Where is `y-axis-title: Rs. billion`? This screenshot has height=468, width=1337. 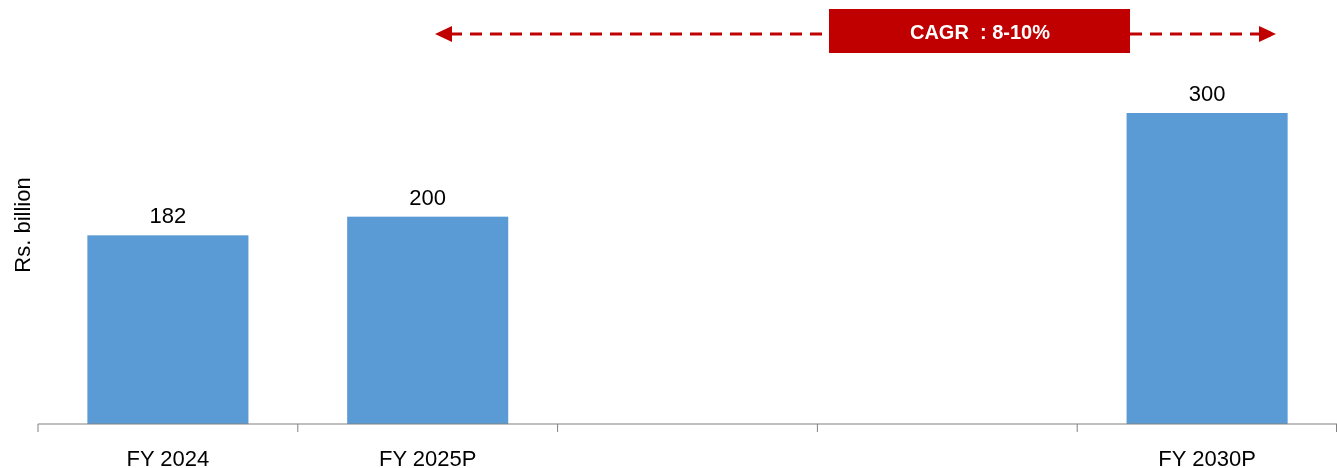 y-axis-title: Rs. billion is located at coordinates (22, 225).